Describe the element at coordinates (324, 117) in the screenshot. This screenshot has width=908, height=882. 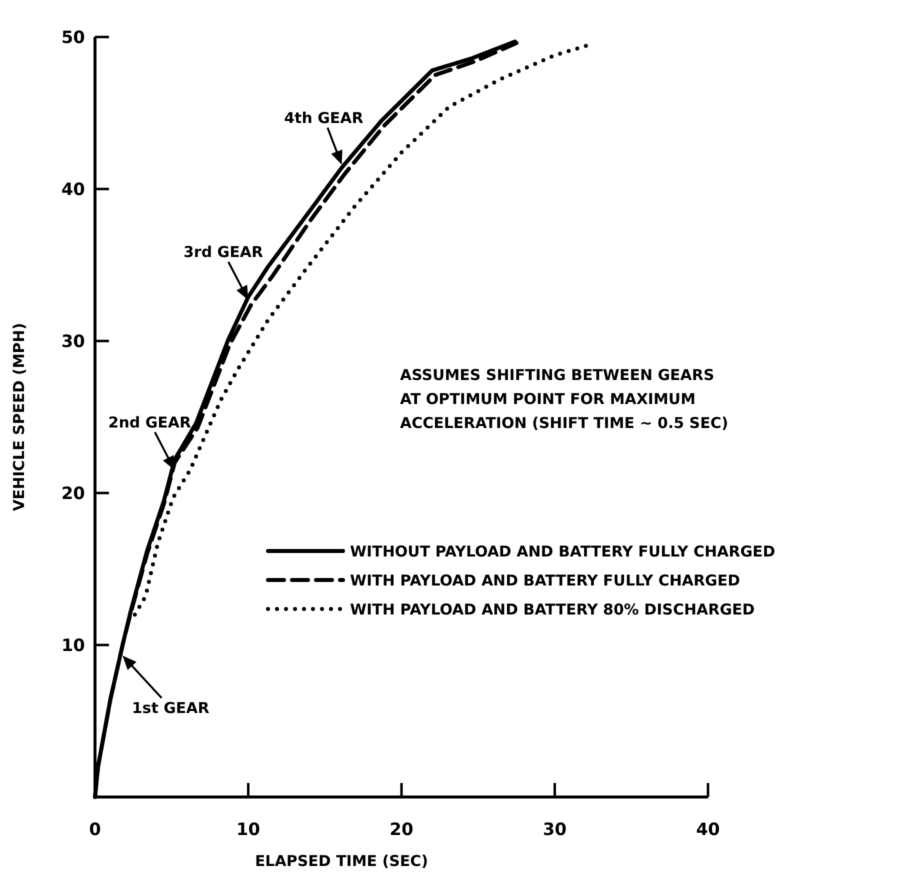
I see `annotation: 4th GEAR` at that location.